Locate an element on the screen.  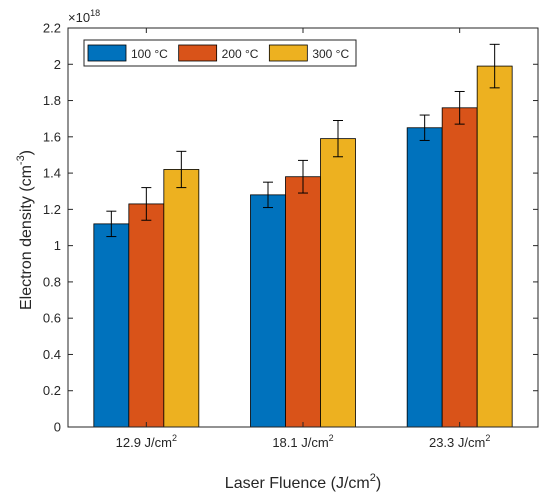
legend-box is located at coordinates (220, 53).